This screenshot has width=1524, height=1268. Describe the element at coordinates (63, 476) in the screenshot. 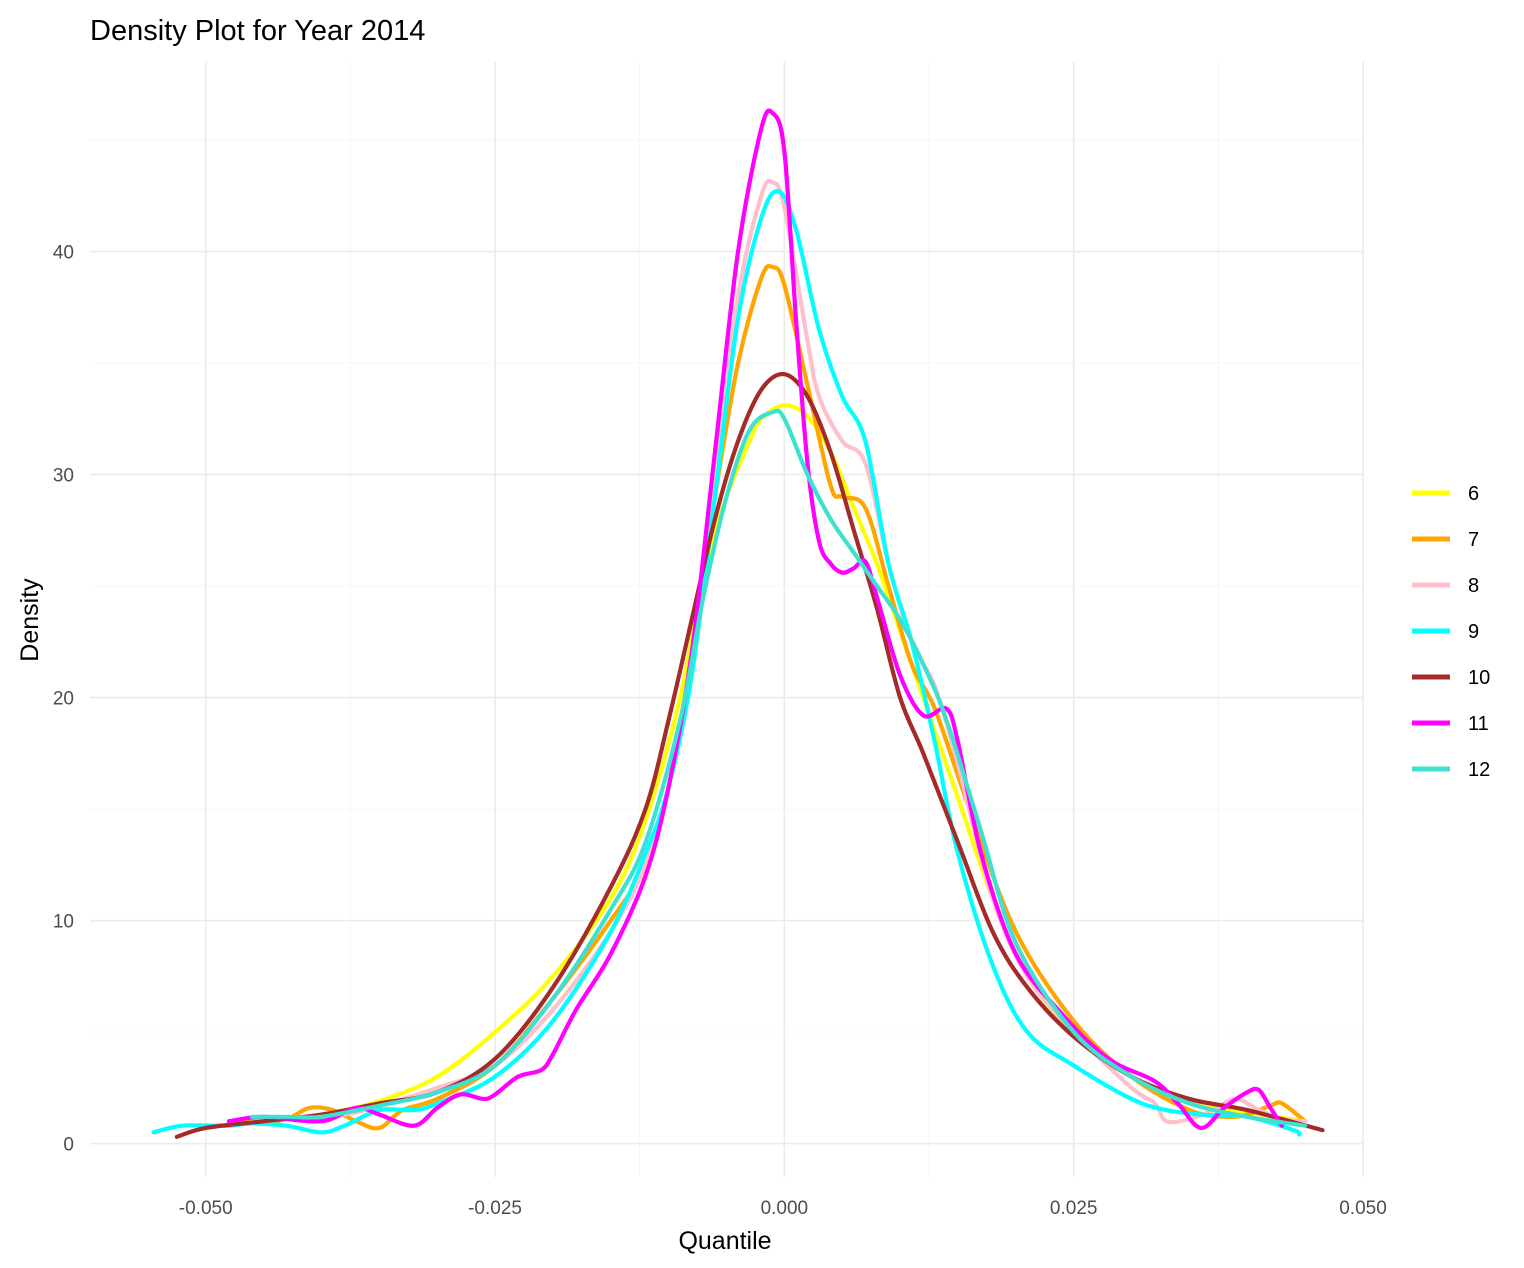

I see `y-tick-label: 30` at that location.